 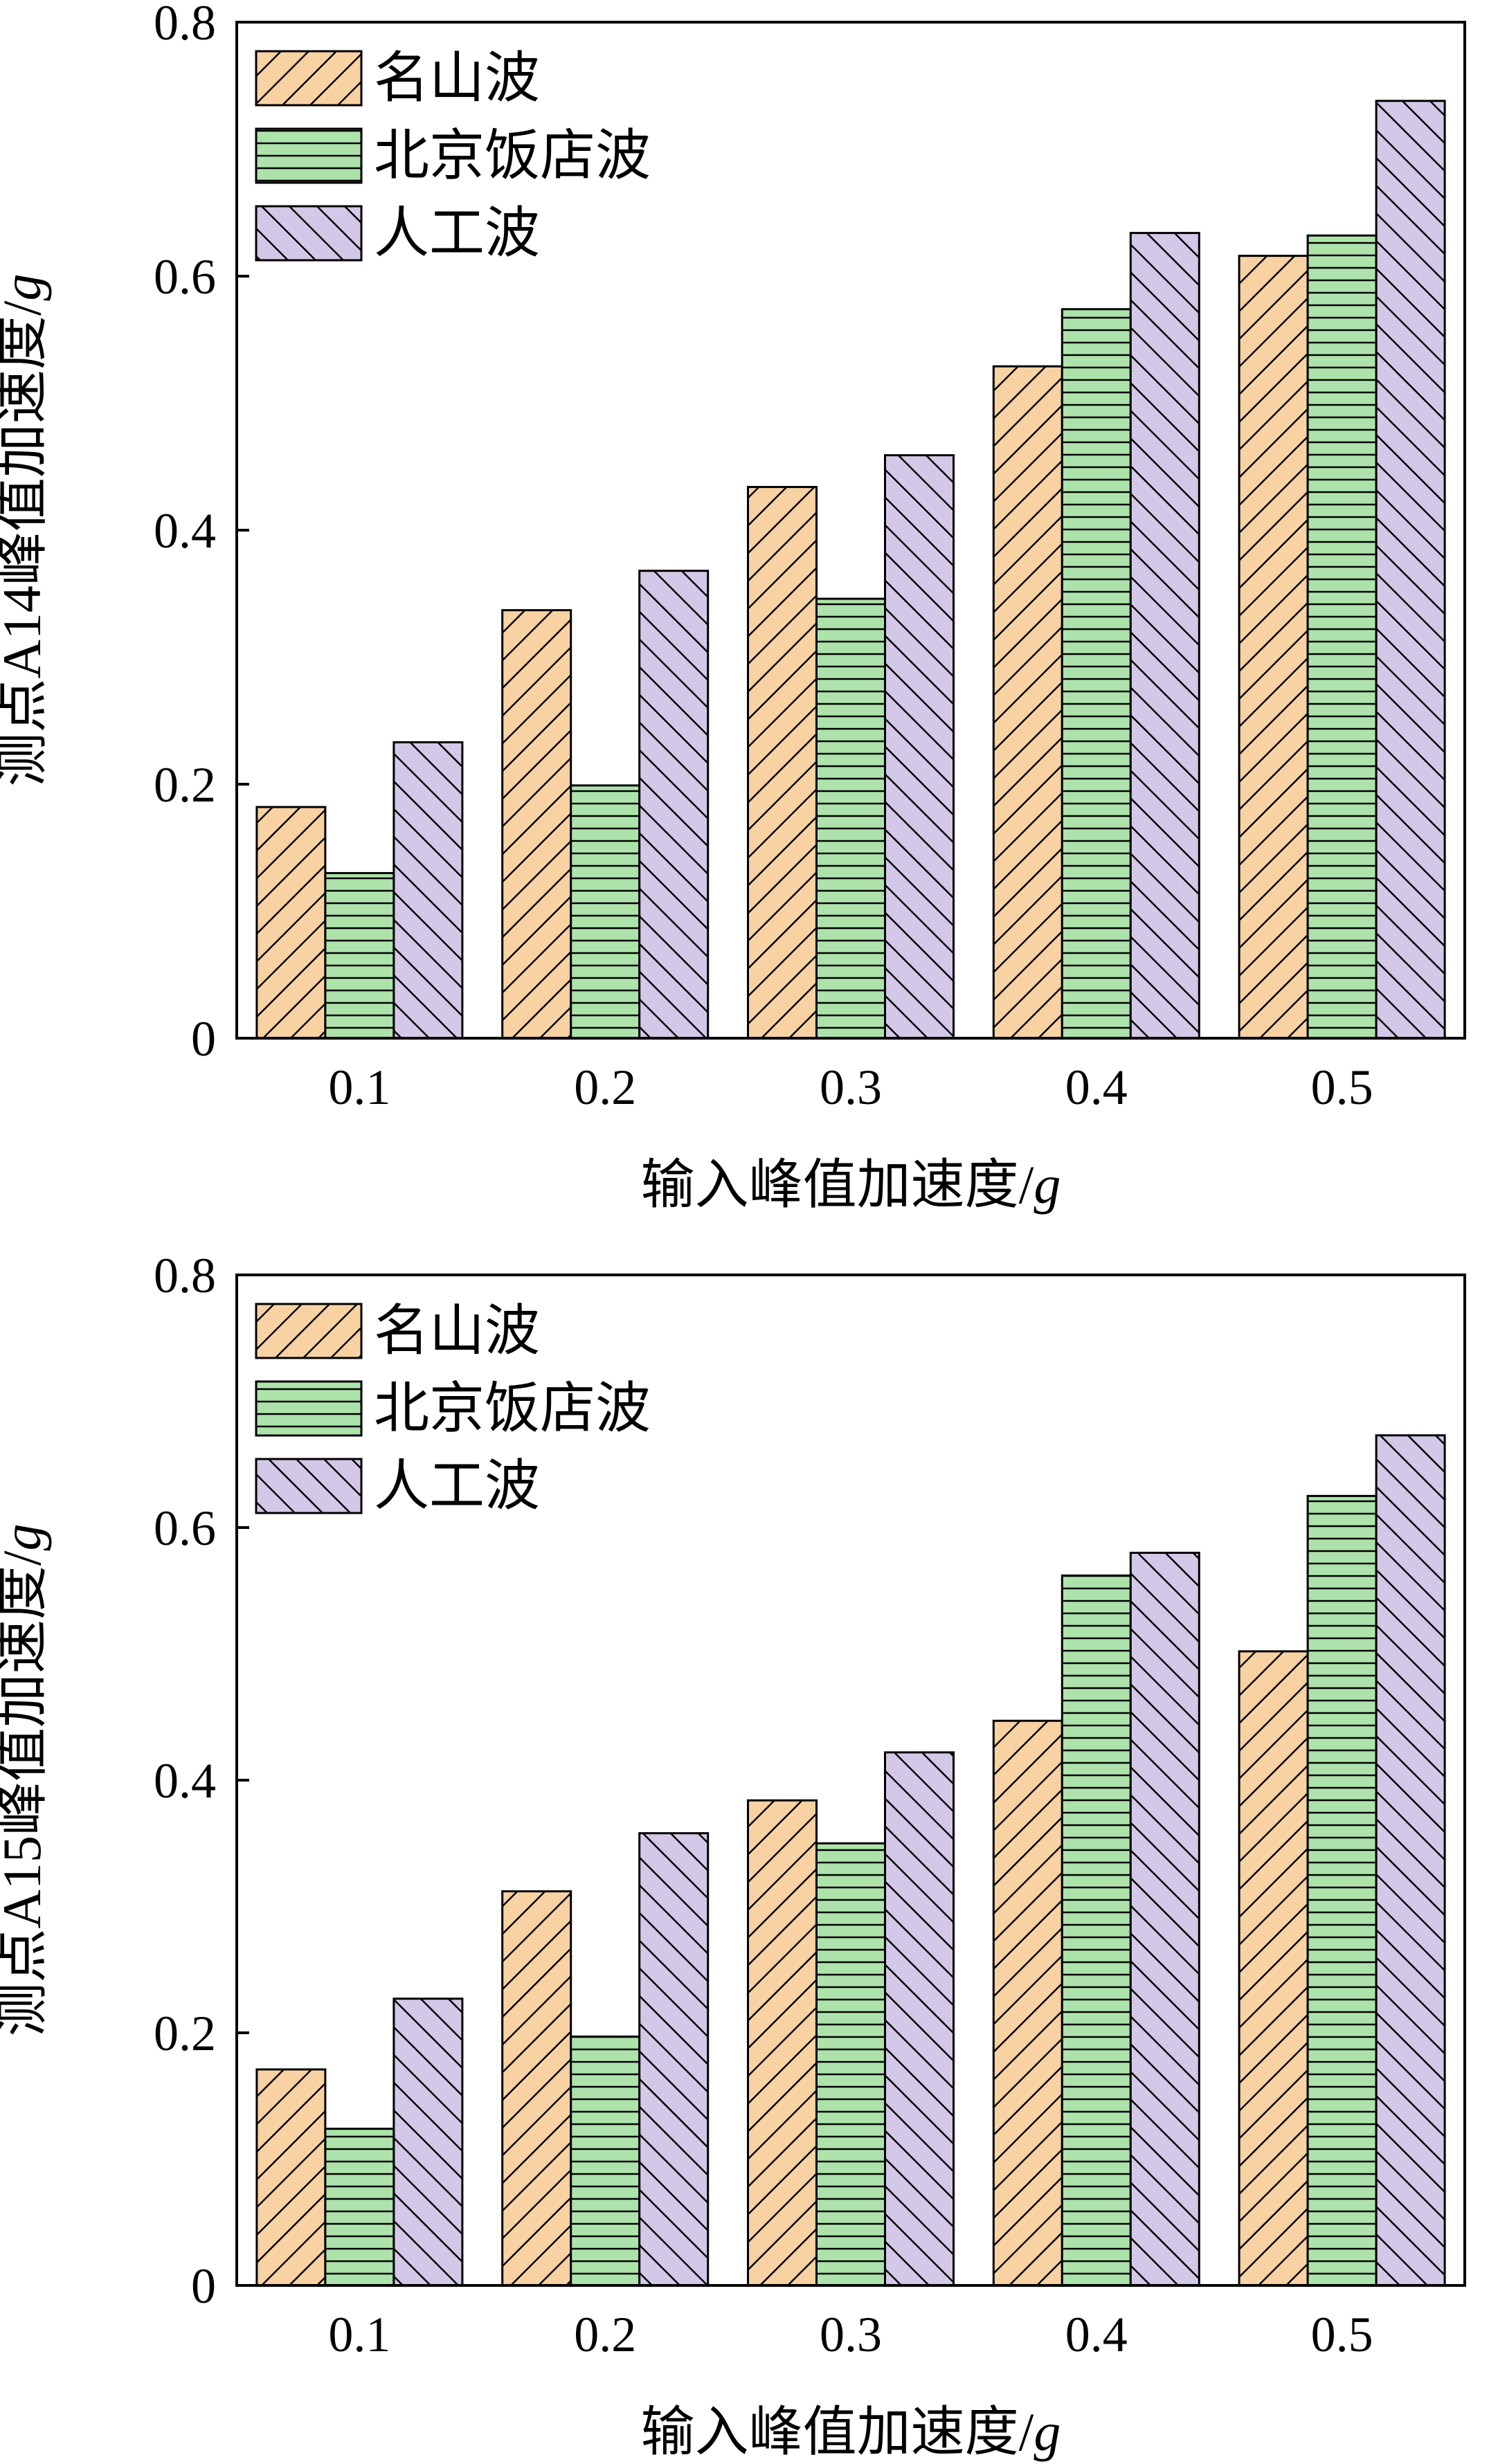 What do you see at coordinates (26, 529) in the screenshot?
I see `y-axis-title: 测点A14峰值加速度/g` at bounding box center [26, 529].